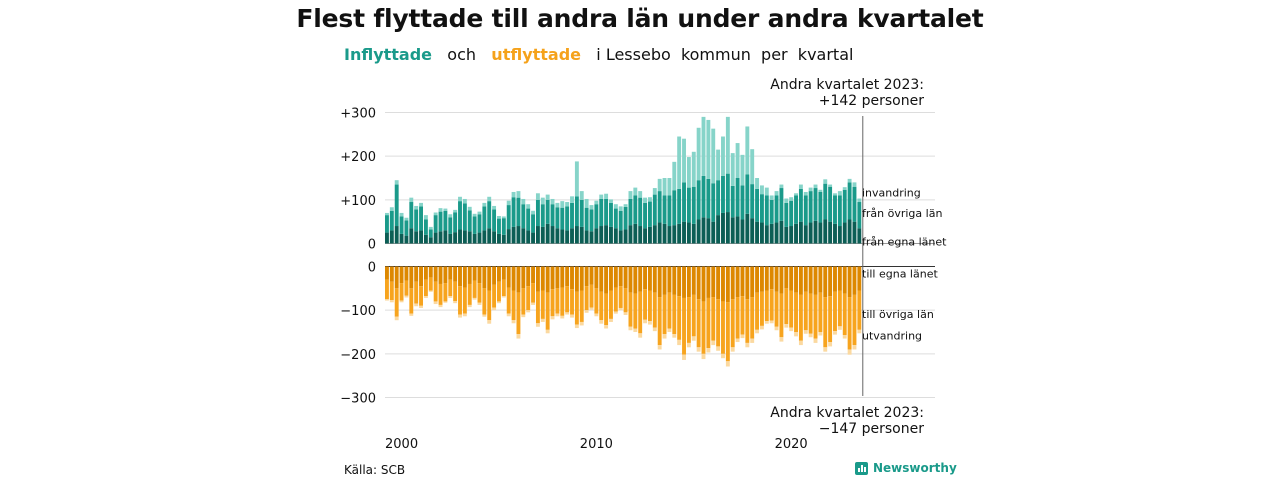  I want to click on series-label-utvandring: utvandring, so click(892, 335).